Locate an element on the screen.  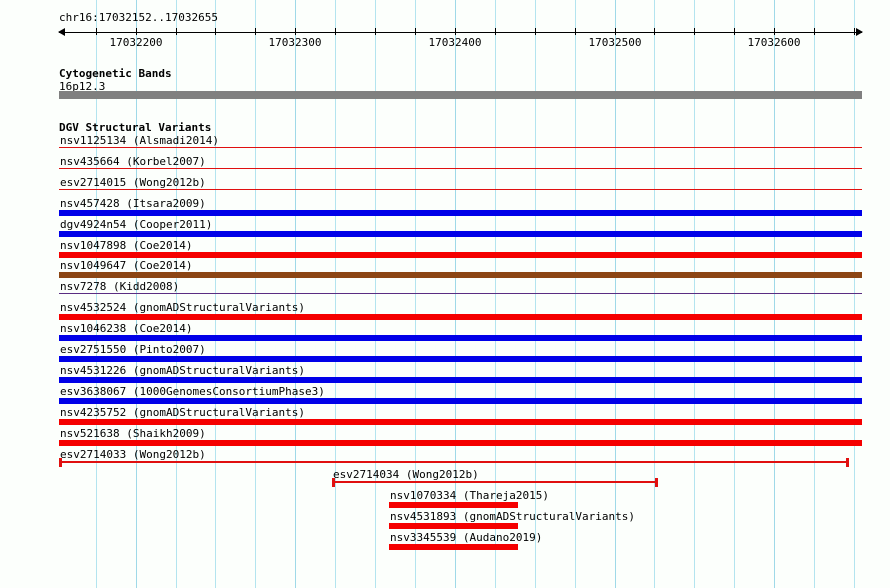
variant-track-label: nsv521638 (Shaikh2009) is located at coordinates (133, 433).